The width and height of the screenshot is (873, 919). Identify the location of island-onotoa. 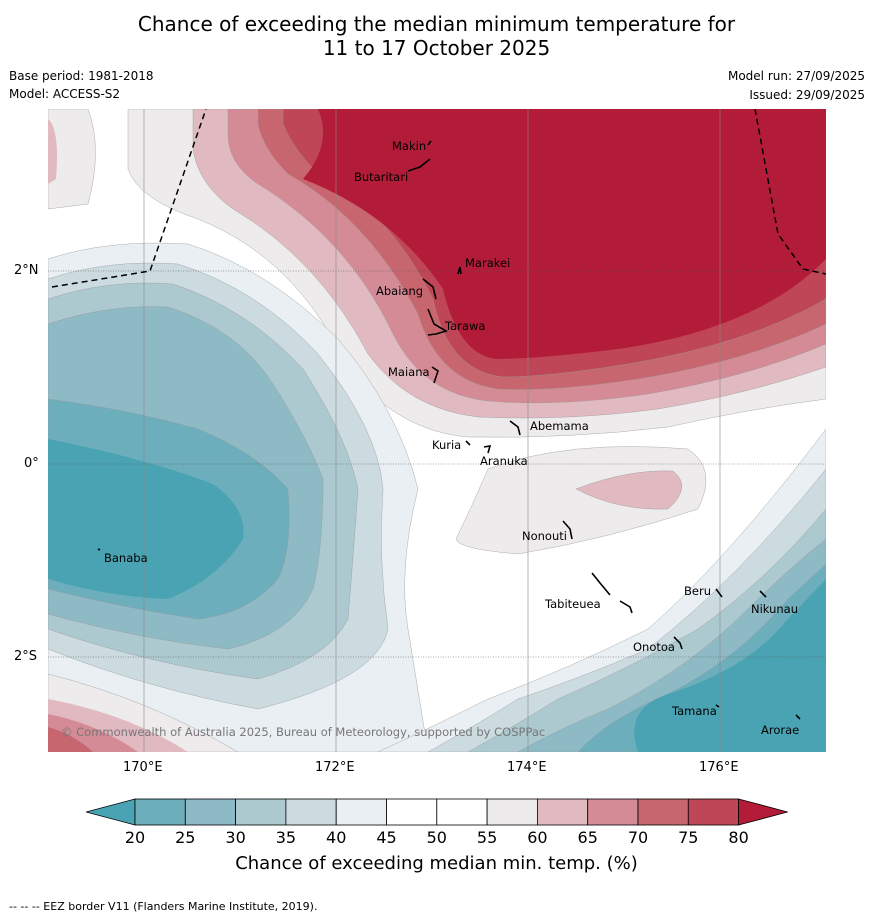
(678, 643).